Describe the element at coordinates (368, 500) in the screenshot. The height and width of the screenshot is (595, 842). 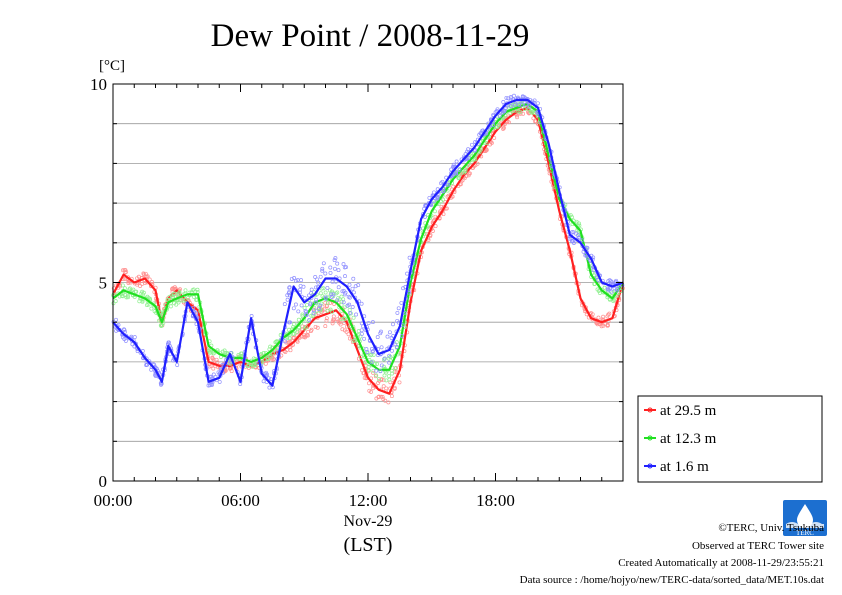
I see `x-tick-label: 12:00` at that location.